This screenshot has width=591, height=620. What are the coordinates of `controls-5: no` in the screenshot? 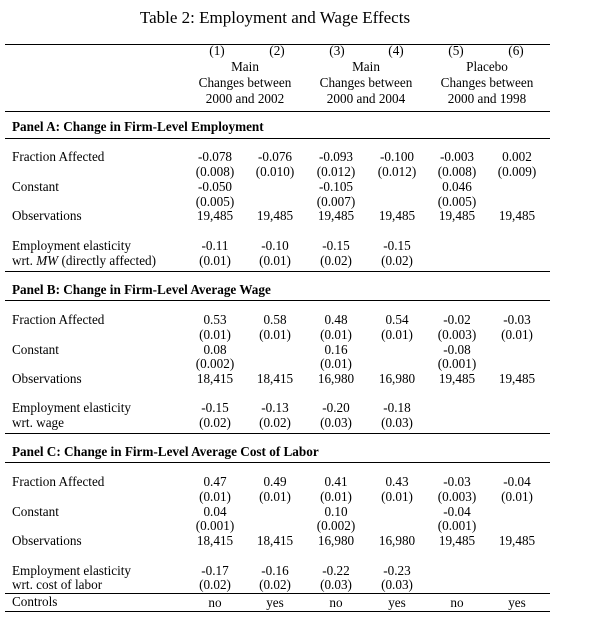 It's located at (457, 602).